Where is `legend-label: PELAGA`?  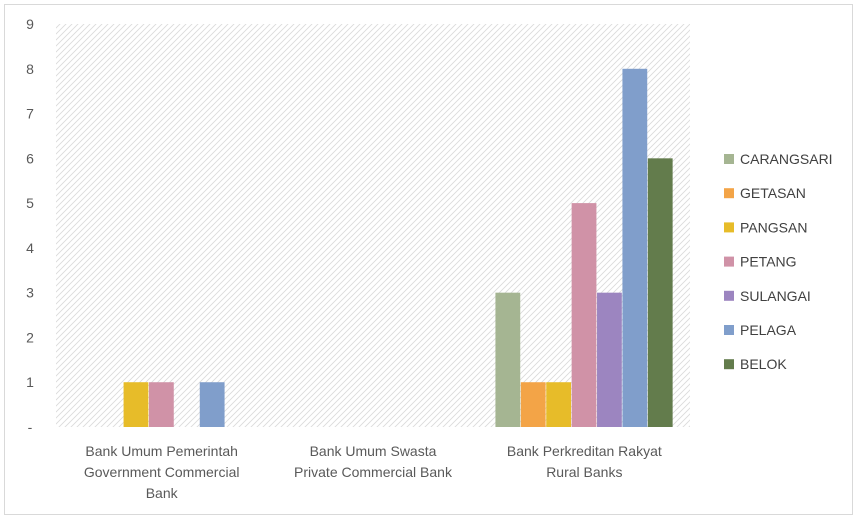
legend-label: PELAGA is located at coordinates (768, 330).